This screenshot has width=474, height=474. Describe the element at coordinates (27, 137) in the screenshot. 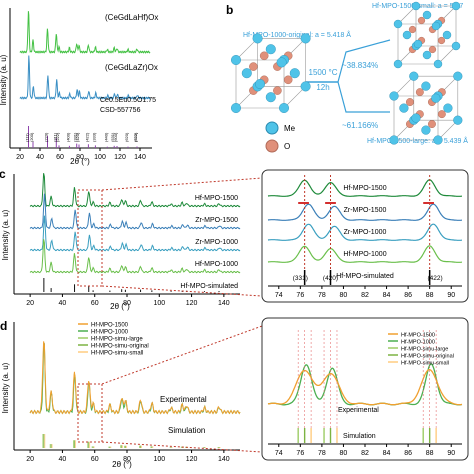

I see `panel-a-hkl-label: (111)` at that location.